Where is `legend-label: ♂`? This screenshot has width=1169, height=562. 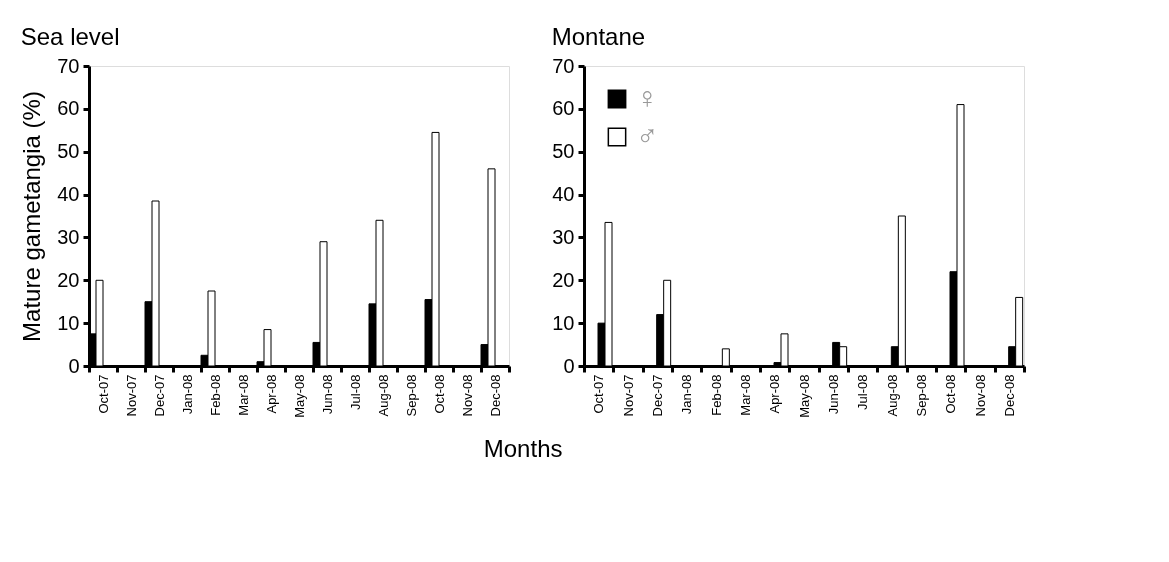
legend-label: ♂ is located at coordinates (647, 135).